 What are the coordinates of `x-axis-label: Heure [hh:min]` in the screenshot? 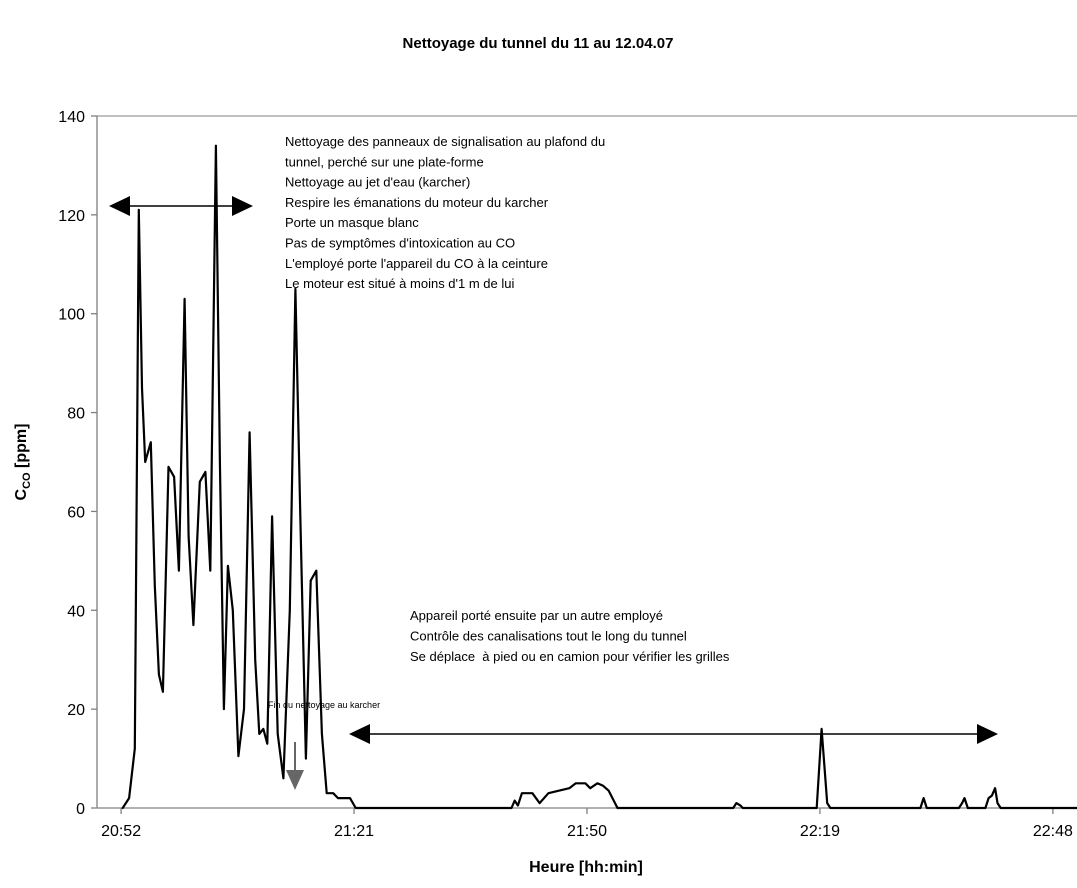 It's located at (586, 867).